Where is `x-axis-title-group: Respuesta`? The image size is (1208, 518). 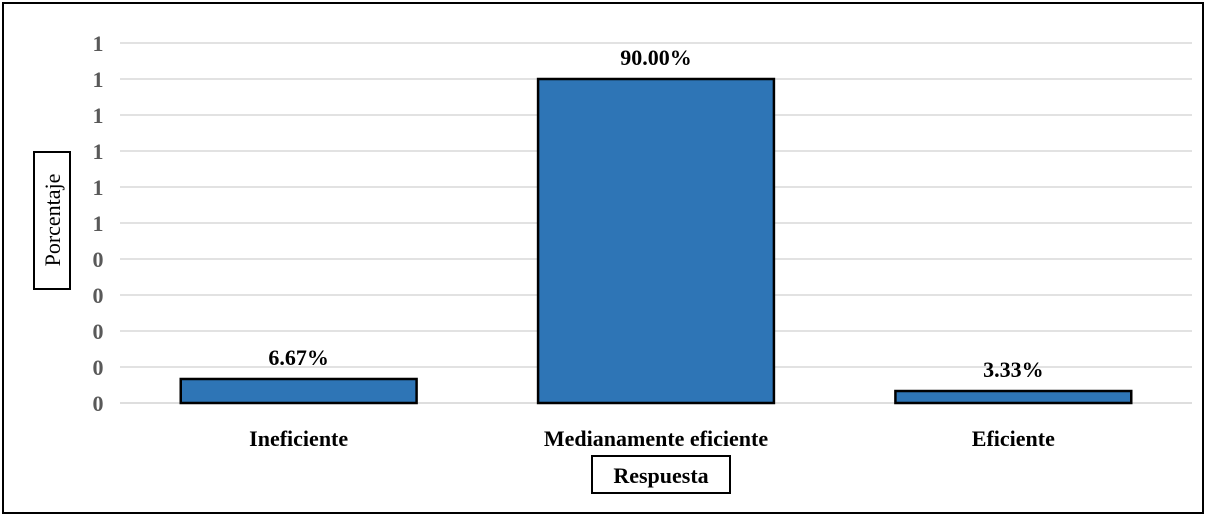
x-axis-title-group: Respuesta is located at coordinates (661, 474).